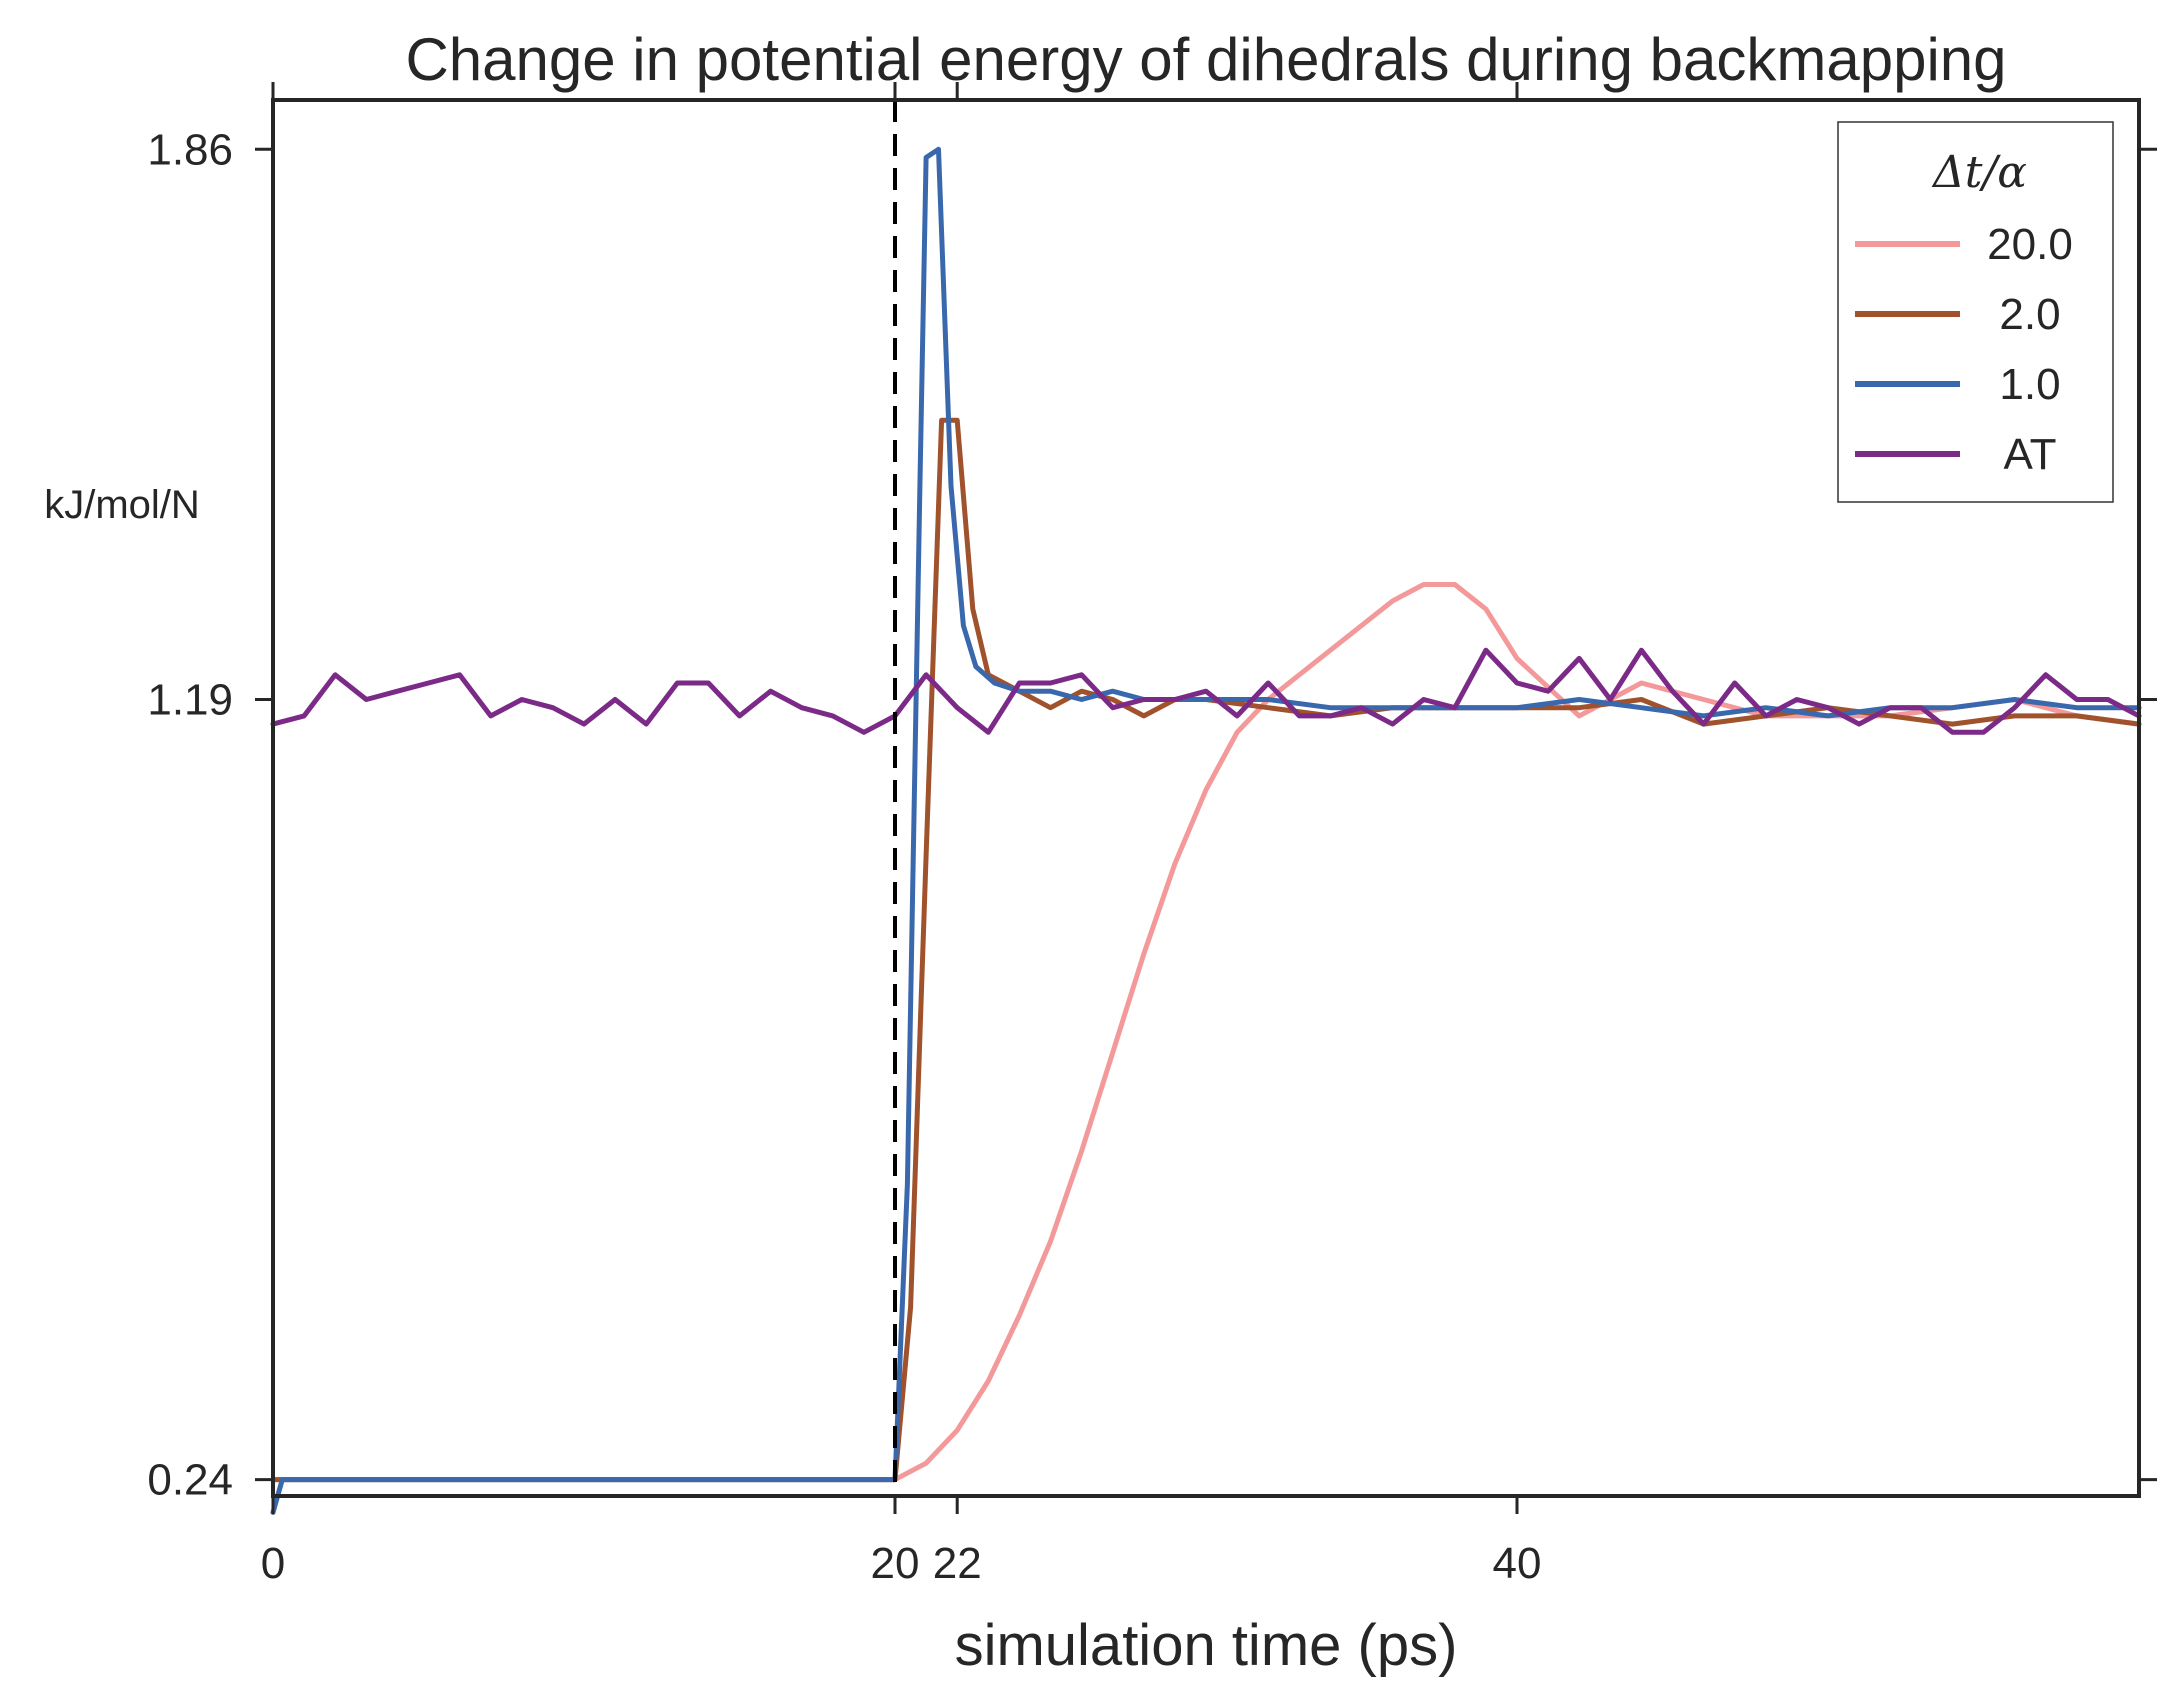 The width and height of the screenshot is (2161, 1706). I want to click on y-tick-label: 1.19, so click(190, 699).